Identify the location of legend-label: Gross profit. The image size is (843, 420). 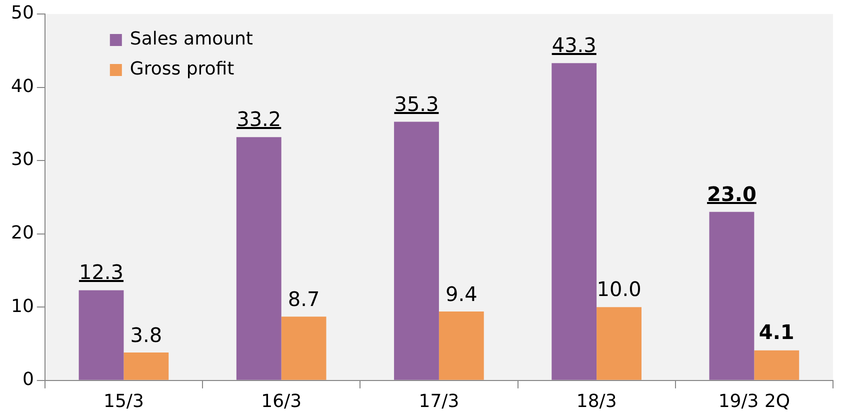
(182, 69).